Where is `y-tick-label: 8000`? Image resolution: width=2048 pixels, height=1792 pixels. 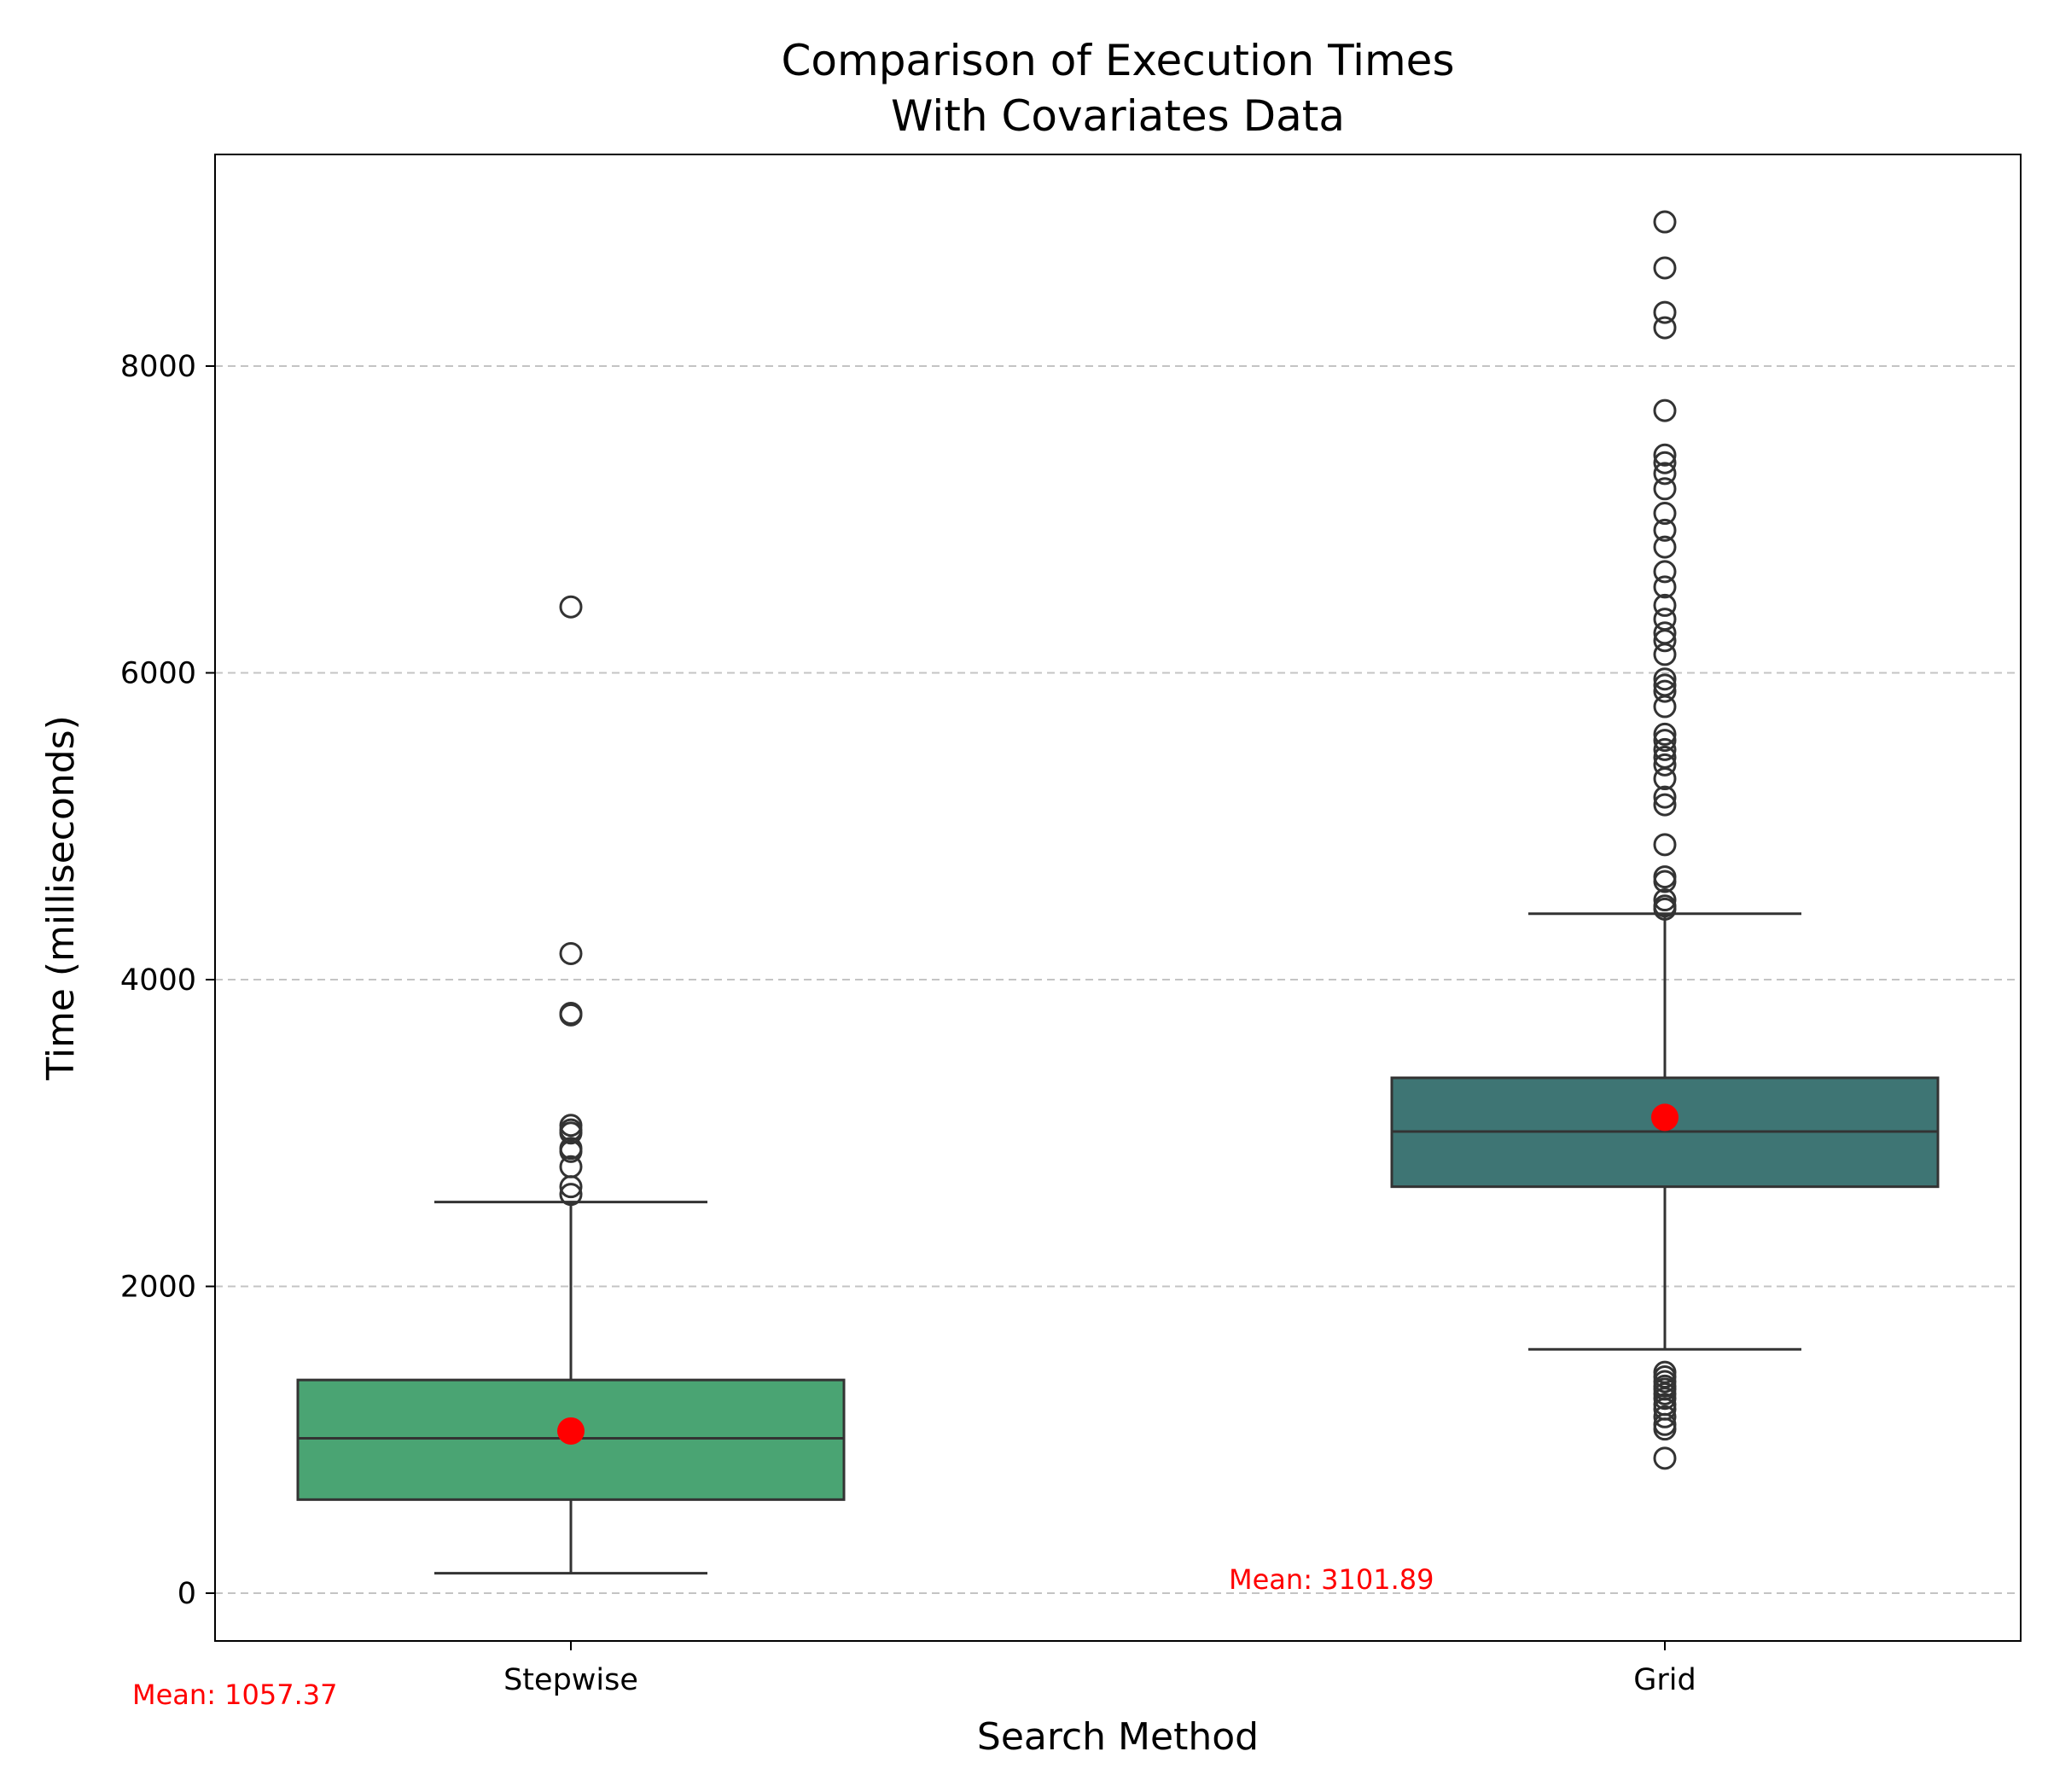
y-tick-label: 8000 is located at coordinates (158, 367).